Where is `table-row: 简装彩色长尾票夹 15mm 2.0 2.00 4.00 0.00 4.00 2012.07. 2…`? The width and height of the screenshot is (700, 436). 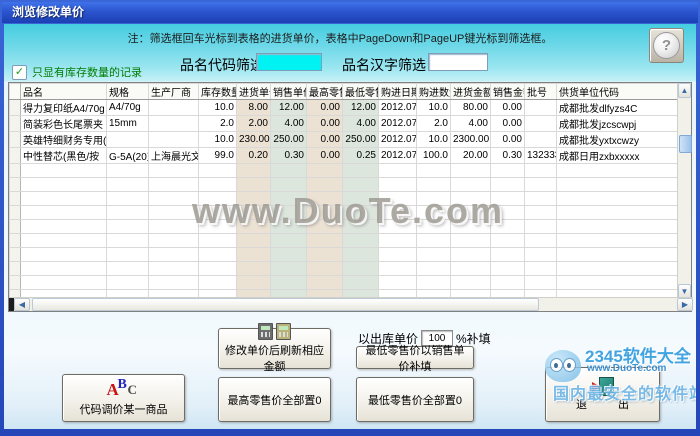 table-row: 简装彩色长尾票夹 15mm 2.0 2.00 4.00 0.00 4.00 2012.07. 2… is located at coordinates (344, 123).